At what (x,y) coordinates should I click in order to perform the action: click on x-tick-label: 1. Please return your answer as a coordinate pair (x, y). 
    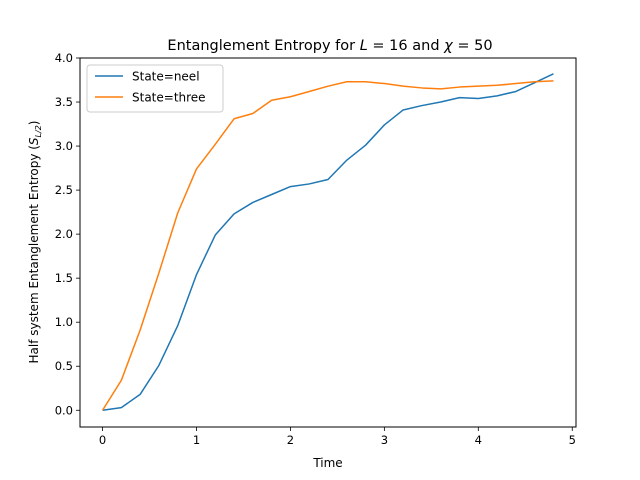
    Looking at the image, I should click on (196, 440).